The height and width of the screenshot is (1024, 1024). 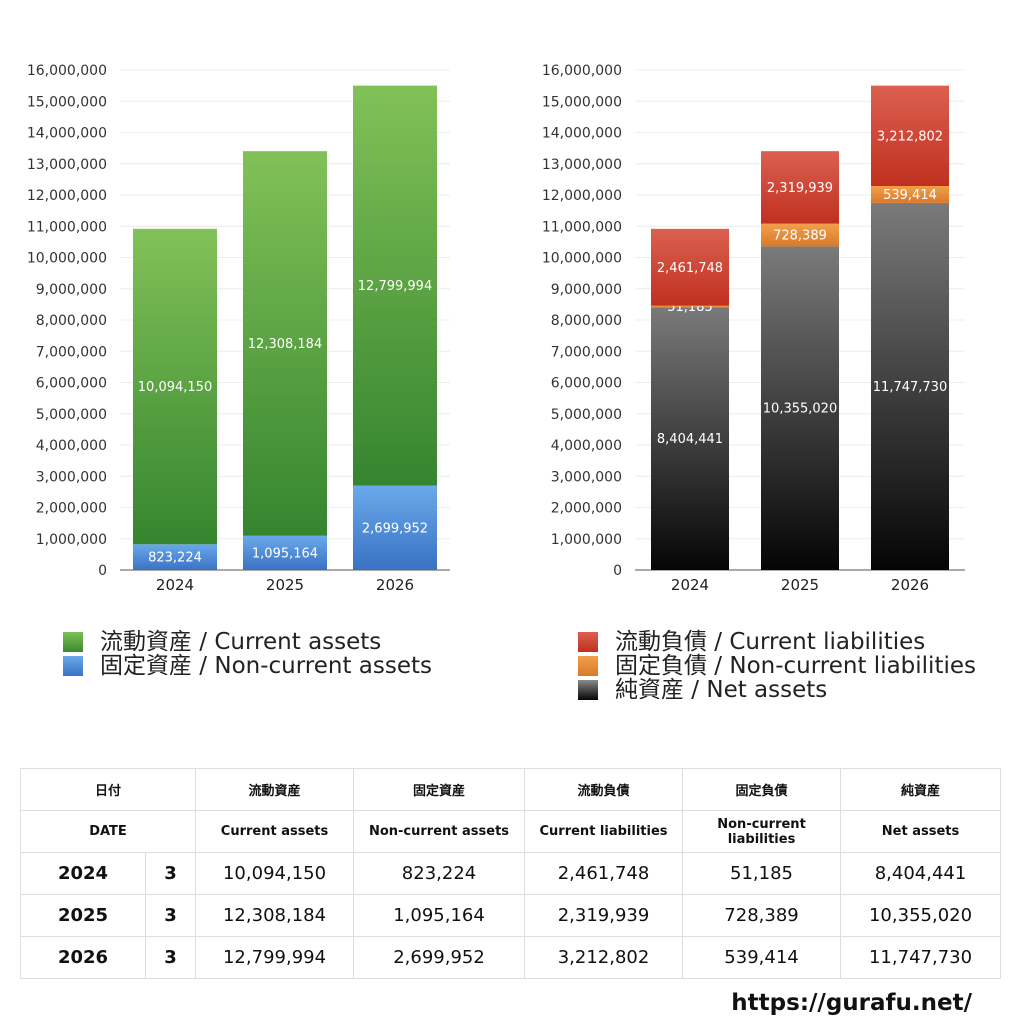 I want to click on x-tick-label: 2025, so click(x=800, y=585).